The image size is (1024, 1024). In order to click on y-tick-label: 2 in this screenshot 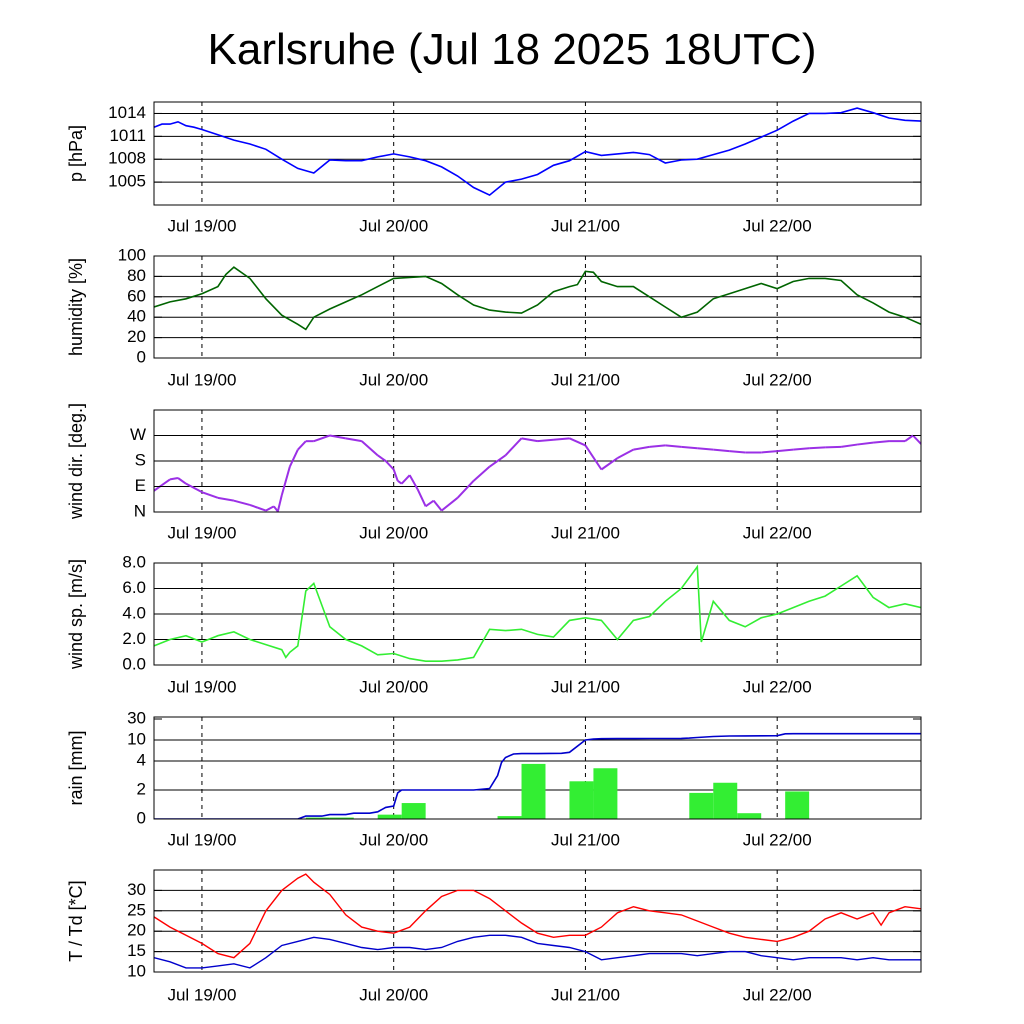, I will do `click(141, 788)`.